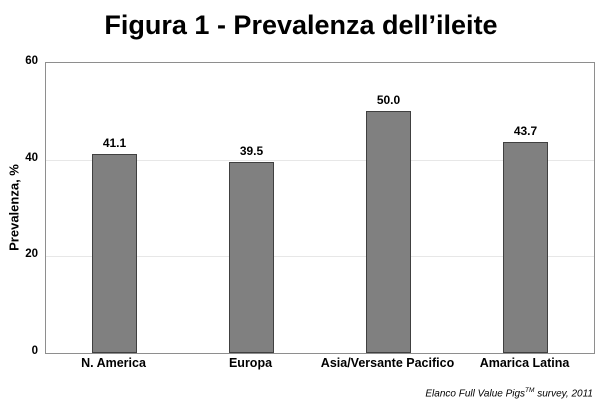 Image resolution: width=602 pixels, height=405 pixels. Describe the element at coordinates (114, 143) in the screenshot. I see `bar-value-label: 41.1` at that location.